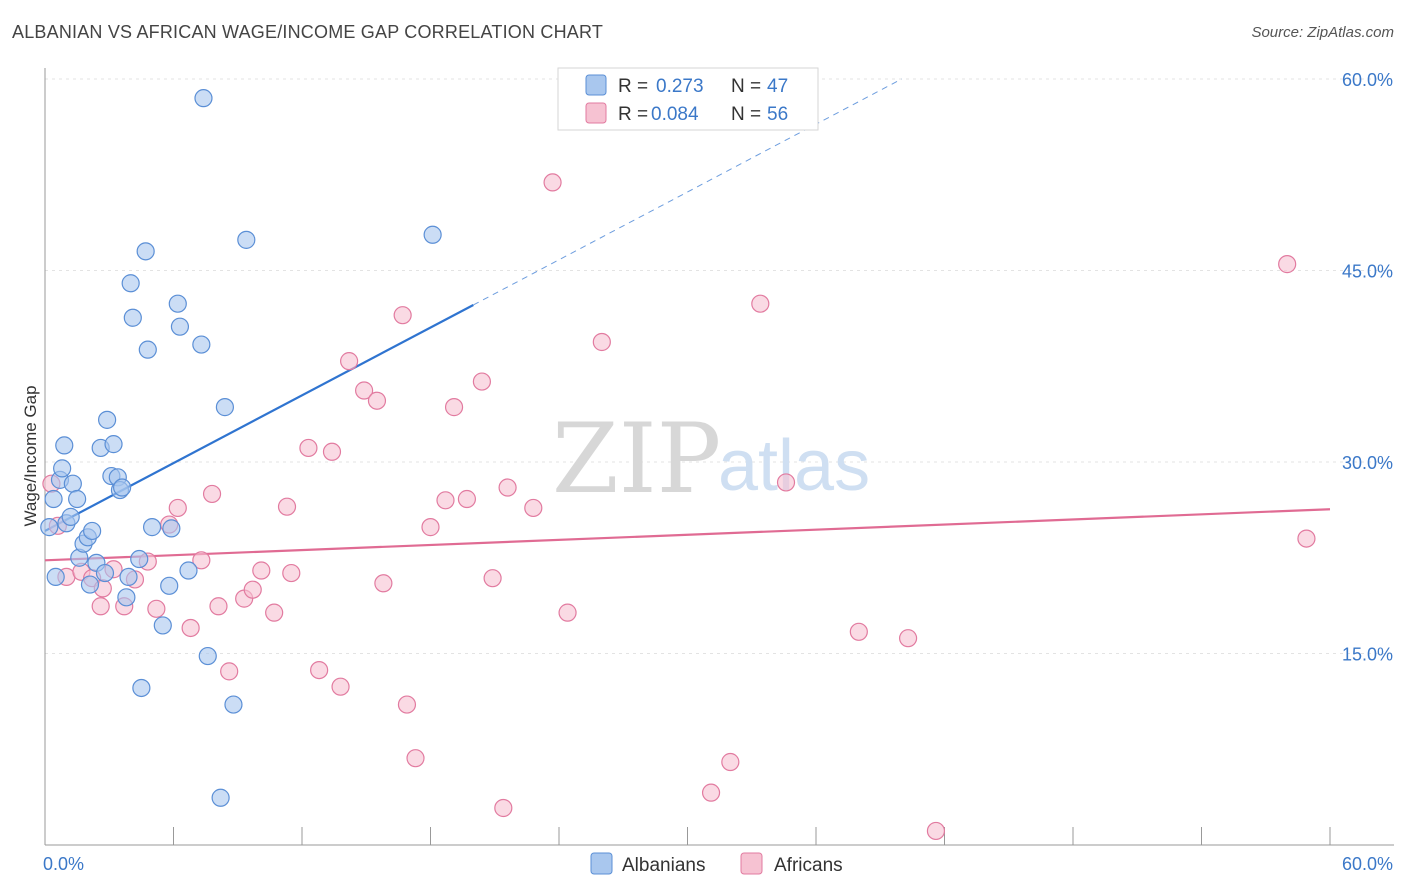 Image resolution: width=1406 pixels, height=892 pixels. I want to click on africans-r-label: R =, so click(633, 114).